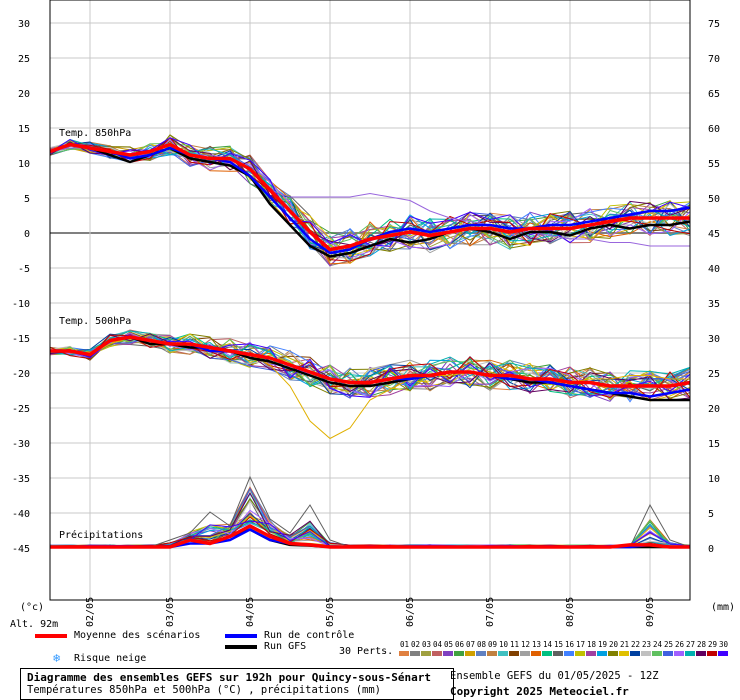  I want to click on panel-label-precip: Précipitations, so click(101, 535).